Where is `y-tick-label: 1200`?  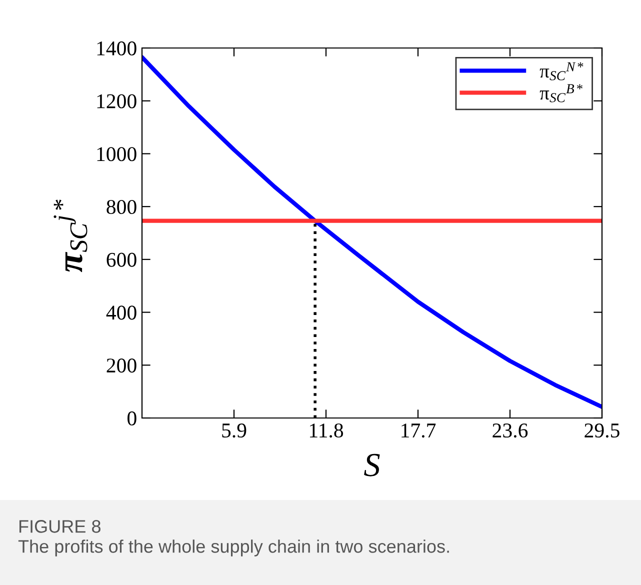
y-tick-label: 1200 is located at coordinates (116, 101).